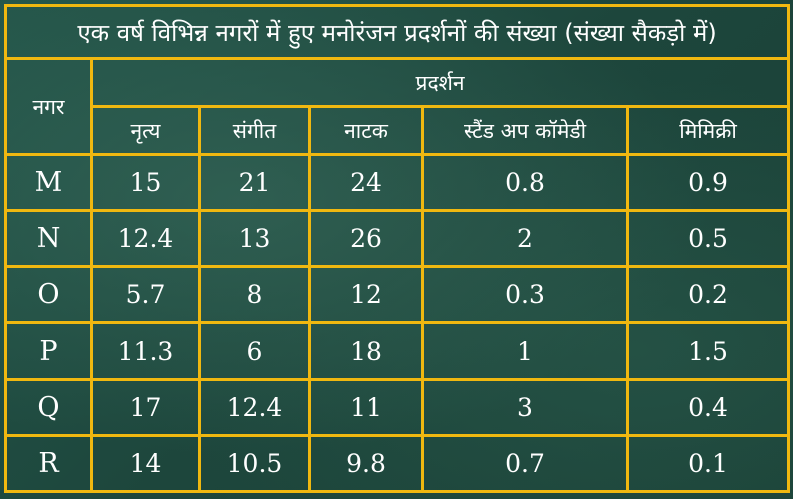  Describe the element at coordinates (254, 295) in the screenshot. I see `value-cell: 8` at that location.